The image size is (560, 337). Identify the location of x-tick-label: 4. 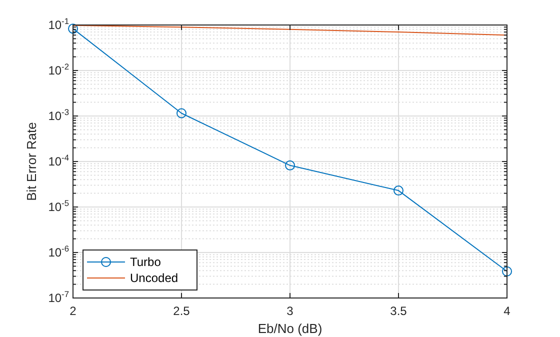
(507, 311).